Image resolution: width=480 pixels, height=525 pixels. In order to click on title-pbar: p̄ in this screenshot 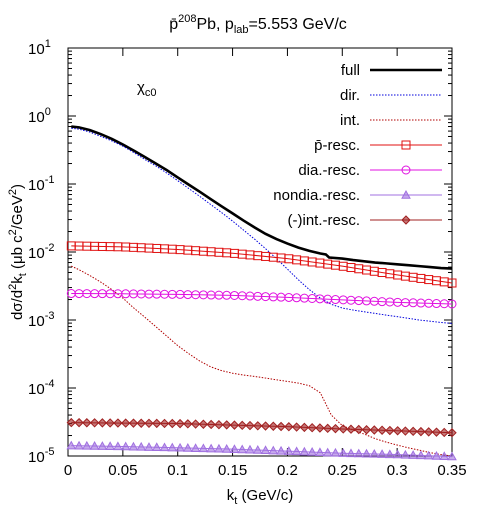, I will do `click(173, 24)`.